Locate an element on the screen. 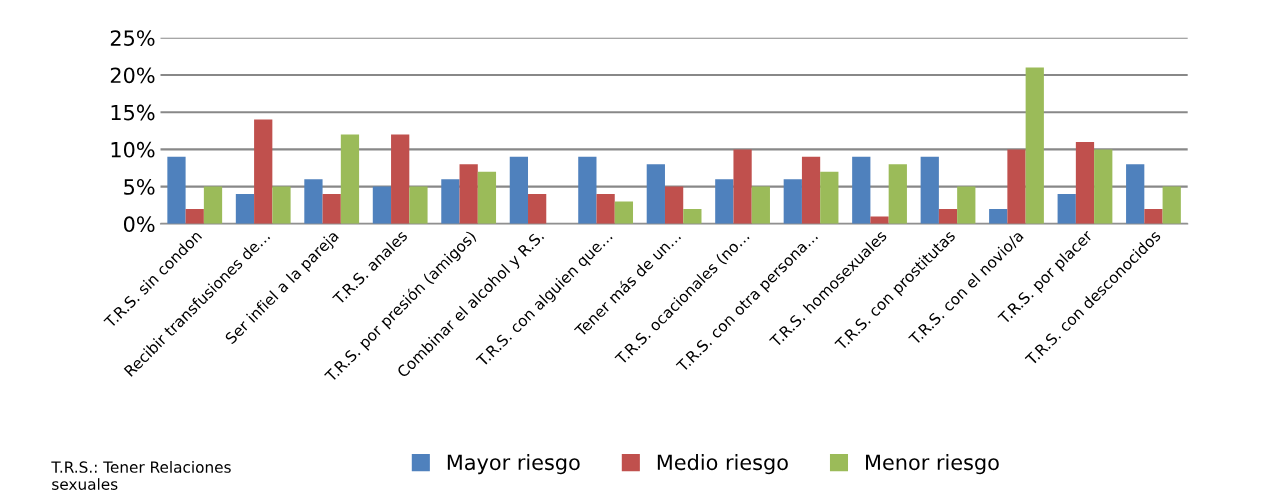 The width and height of the screenshot is (1284, 503). legend-label: Mayor riesgo is located at coordinates (513, 464).